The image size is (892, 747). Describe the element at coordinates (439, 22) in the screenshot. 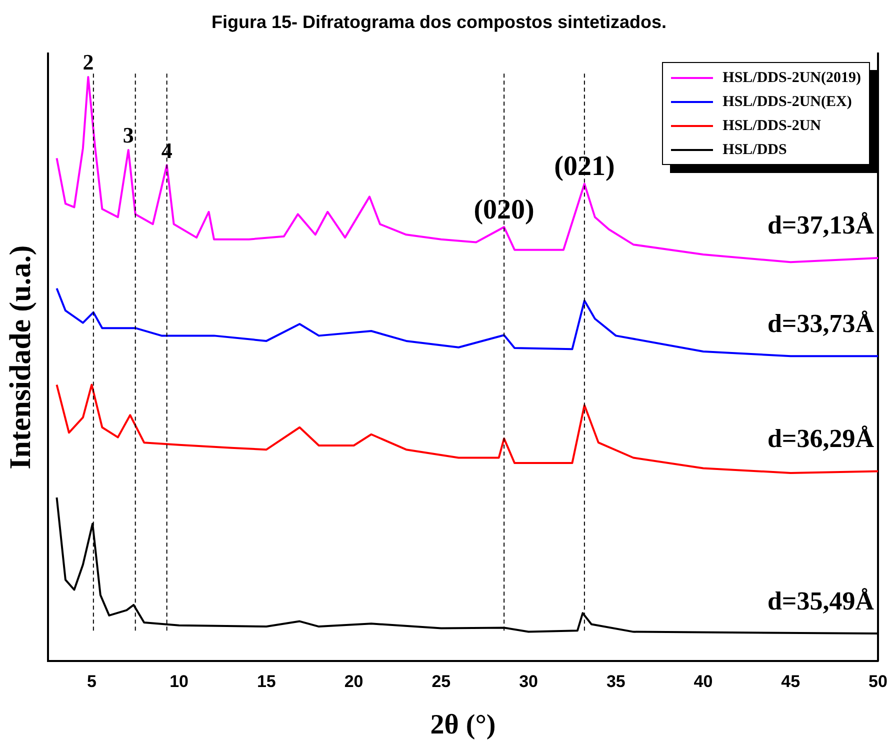

I see `chart-title: Figura 15- Difratograma dos compostos sintetizados.` at that location.